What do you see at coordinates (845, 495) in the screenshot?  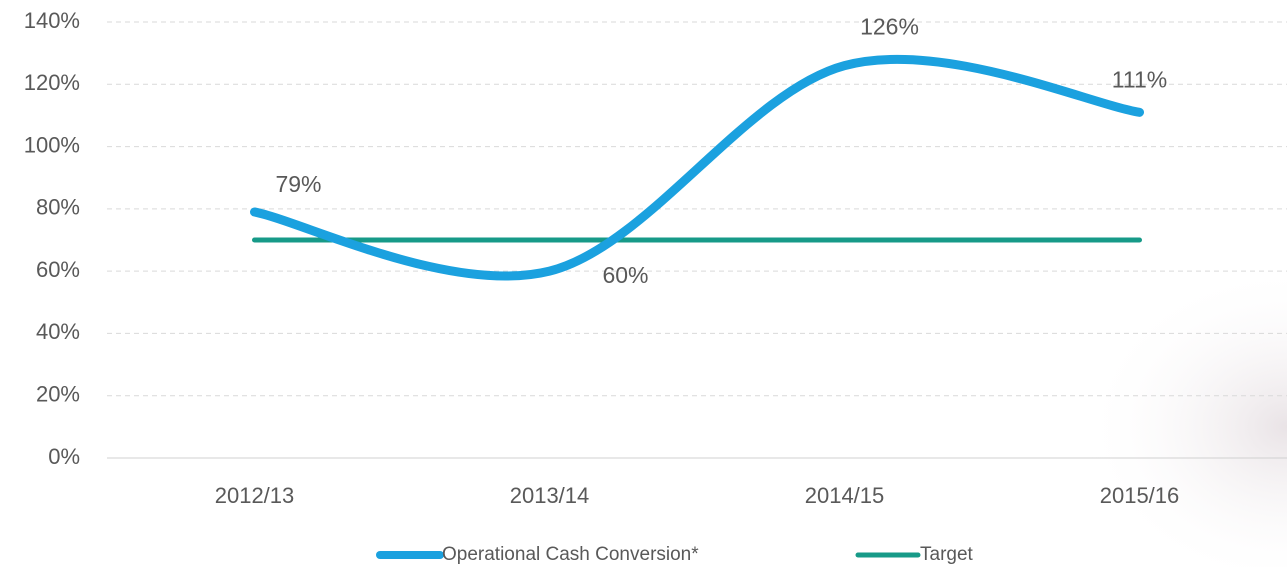 I see `x-tick-label: 2014/15` at bounding box center [845, 495].